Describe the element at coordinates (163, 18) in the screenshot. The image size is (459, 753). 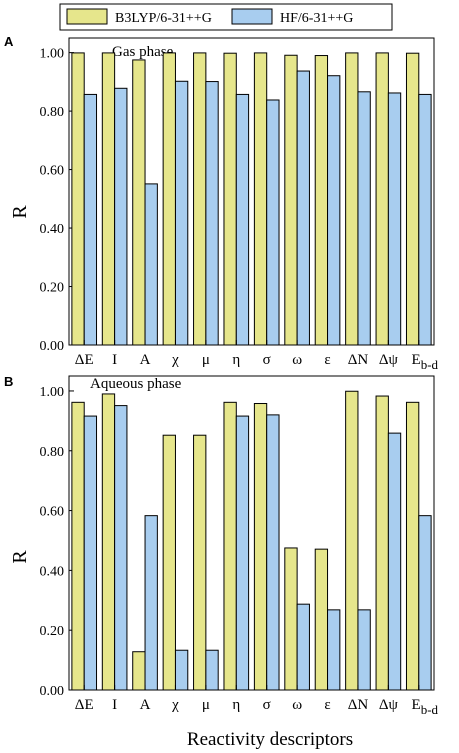
I see `legend-label-b3lyp: B3LYP/6-31++G` at that location.